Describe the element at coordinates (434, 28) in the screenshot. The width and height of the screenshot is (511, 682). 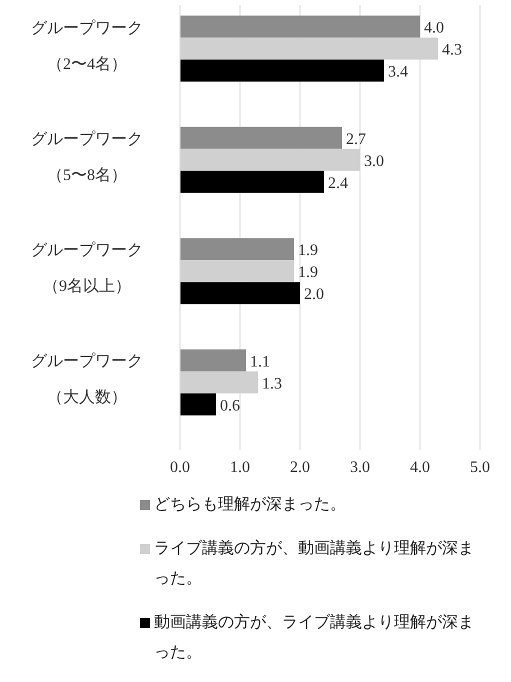
I see `data-label: 4.0` at that location.